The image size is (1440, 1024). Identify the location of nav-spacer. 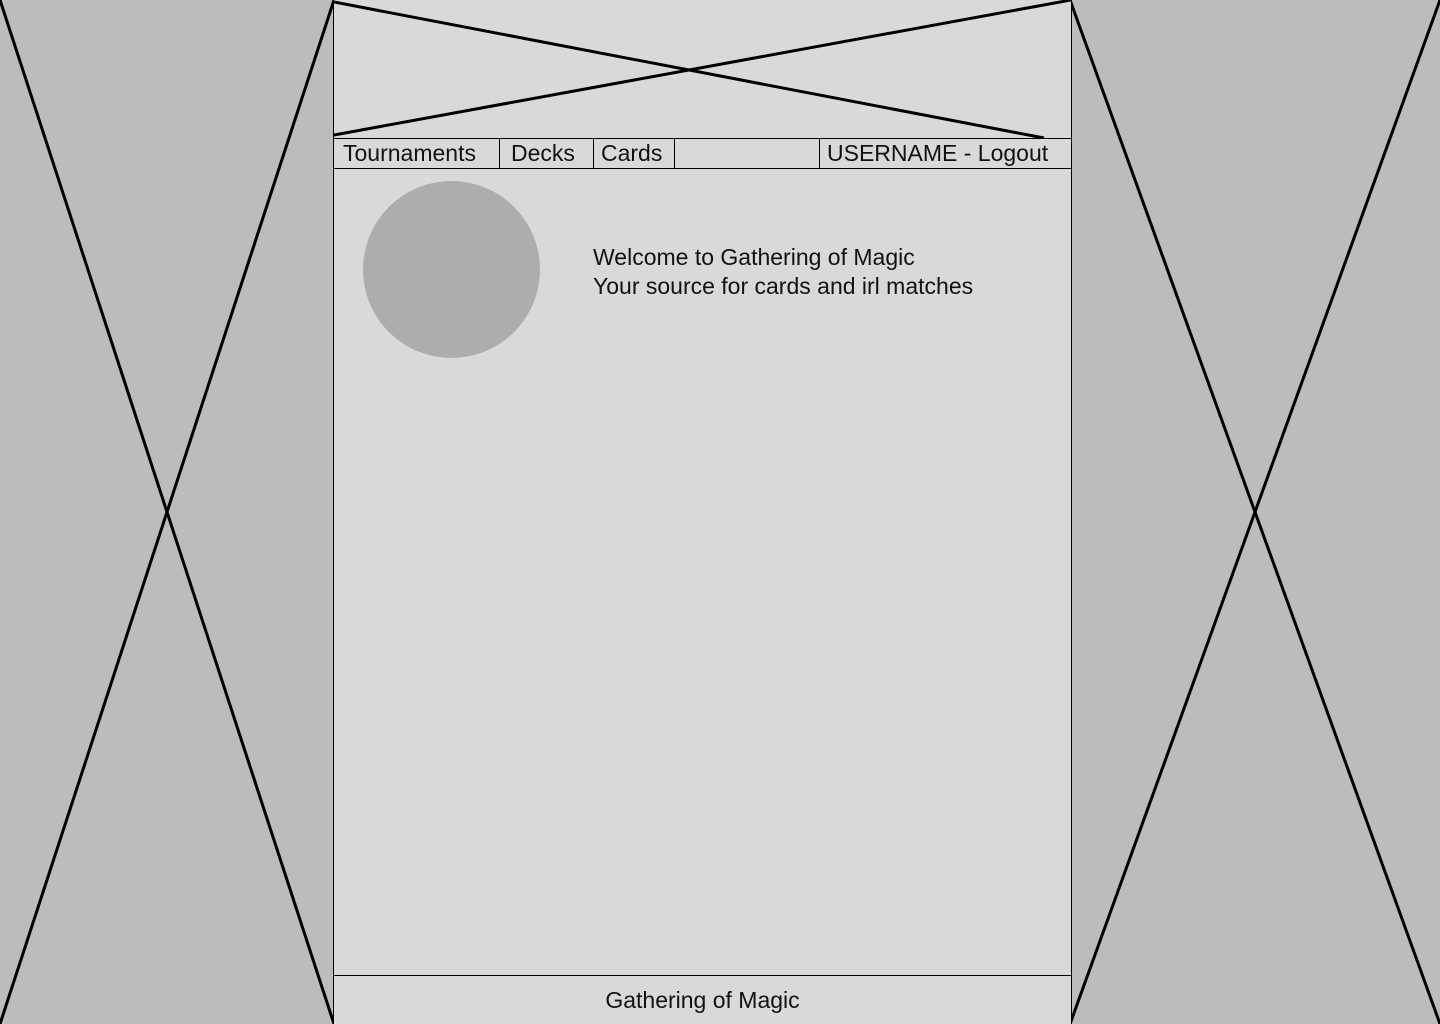
(747, 153).